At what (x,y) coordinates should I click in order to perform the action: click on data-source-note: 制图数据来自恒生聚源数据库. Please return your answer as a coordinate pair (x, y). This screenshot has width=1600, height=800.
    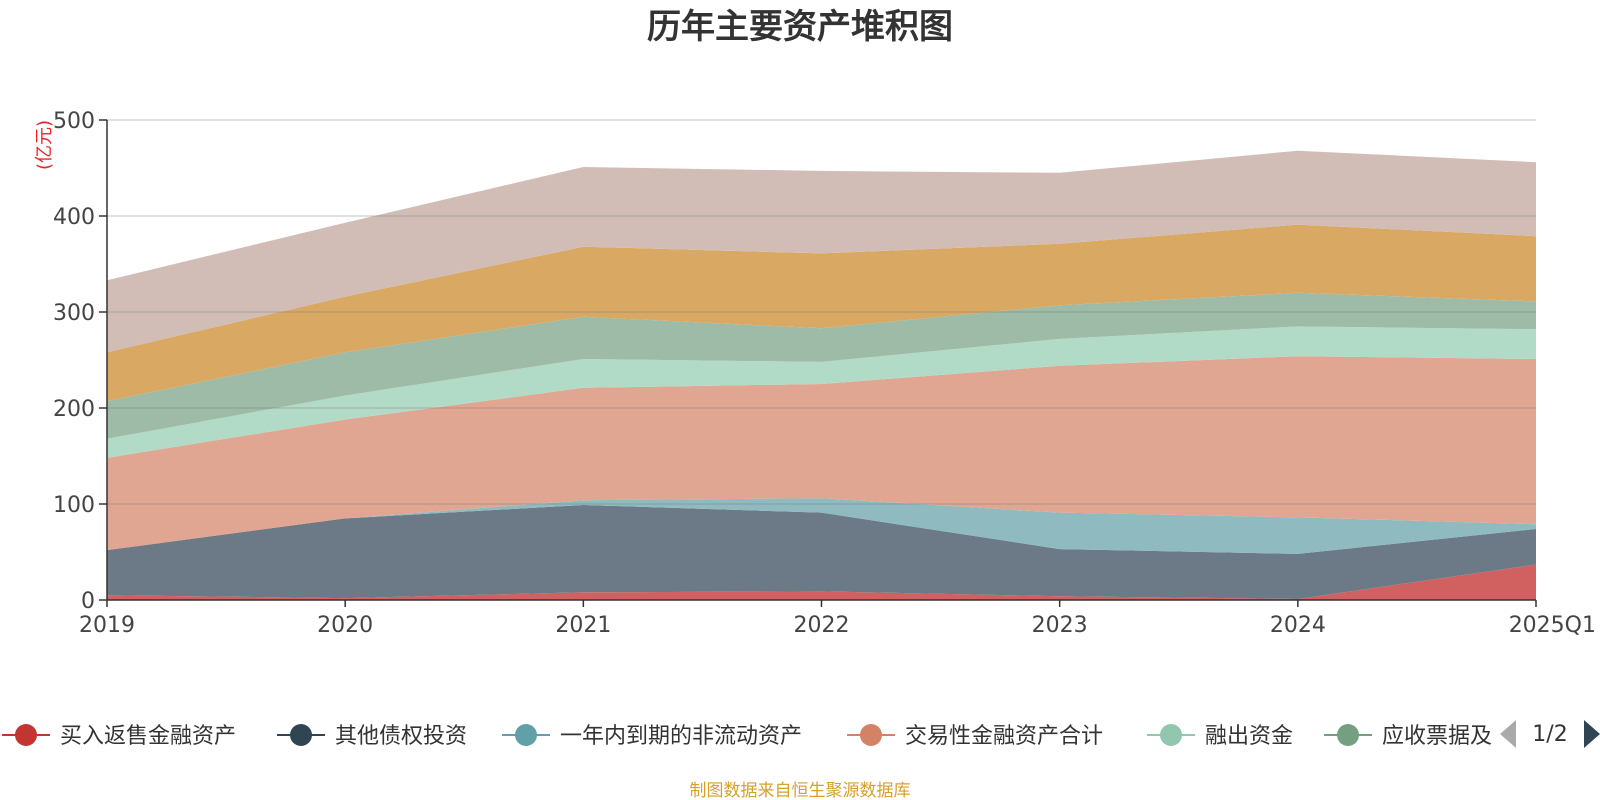
    Looking at the image, I should click on (800, 790).